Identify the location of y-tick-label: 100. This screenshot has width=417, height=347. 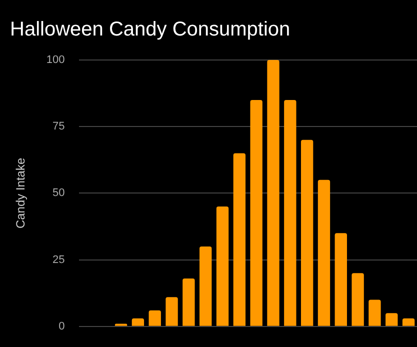
(55, 60).